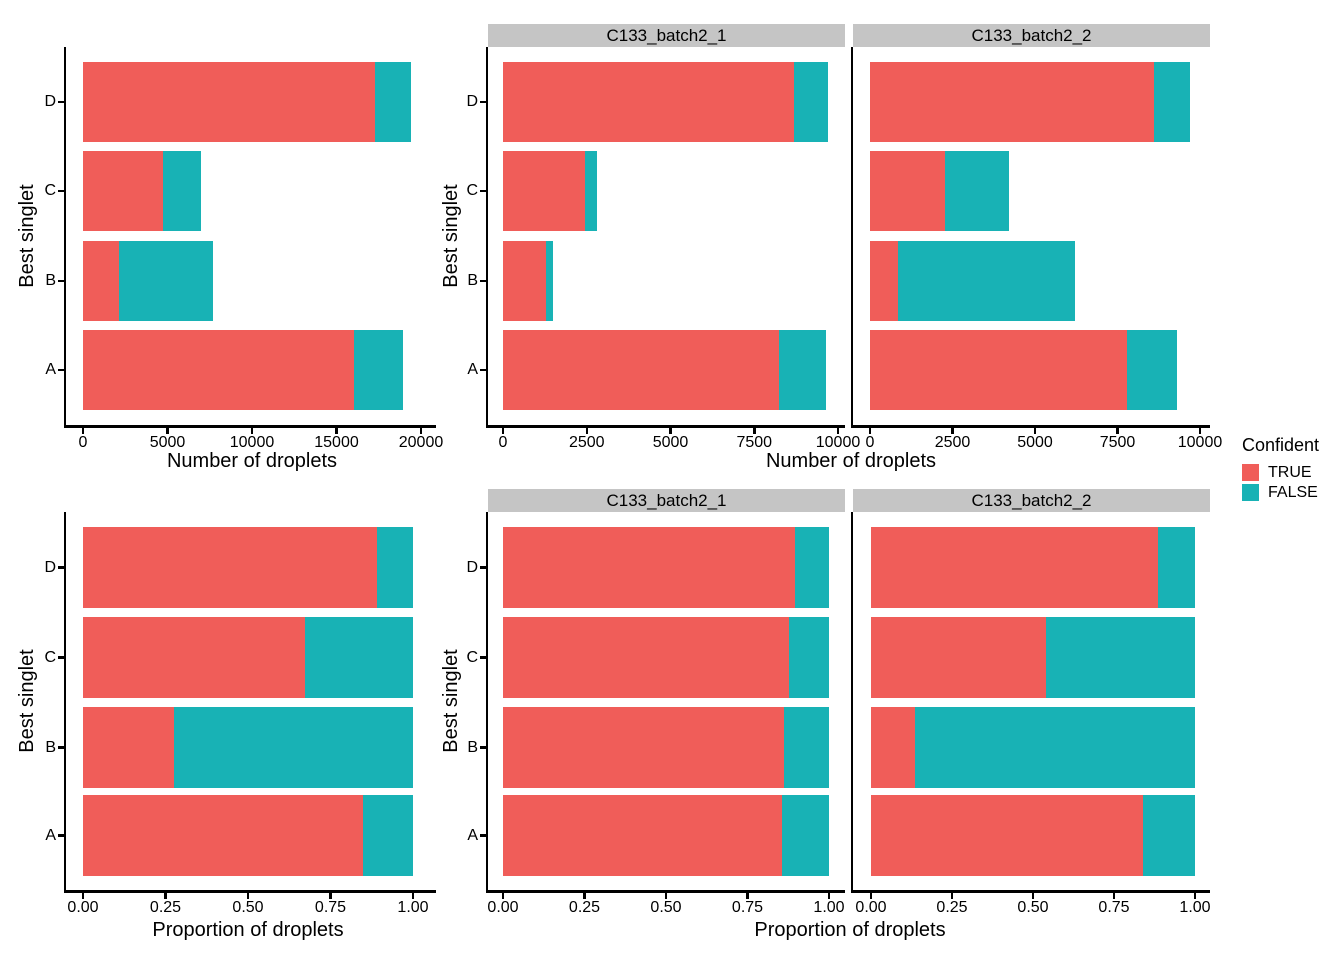 The height and width of the screenshot is (960, 1344). What do you see at coordinates (1195, 907) in the screenshot?
I see `x-tick-label: 1.00` at bounding box center [1195, 907].